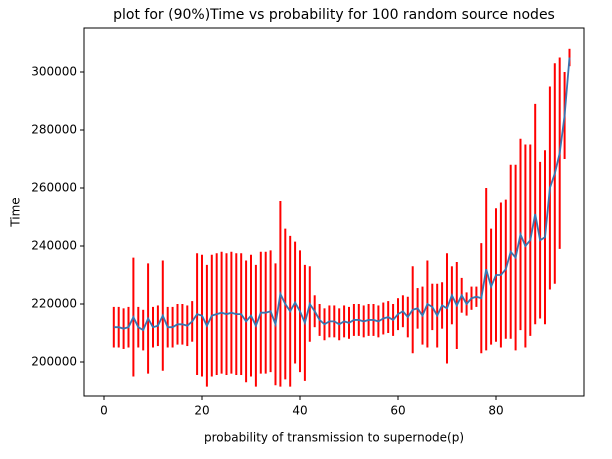 The image size is (612, 459). Describe the element at coordinates (201, 411) in the screenshot. I see `x-tick-label: 20` at that location.